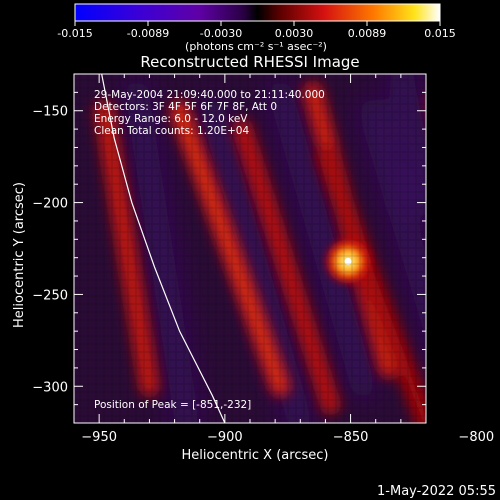  I want to click on x-tick-label: −950, so click(99, 437).